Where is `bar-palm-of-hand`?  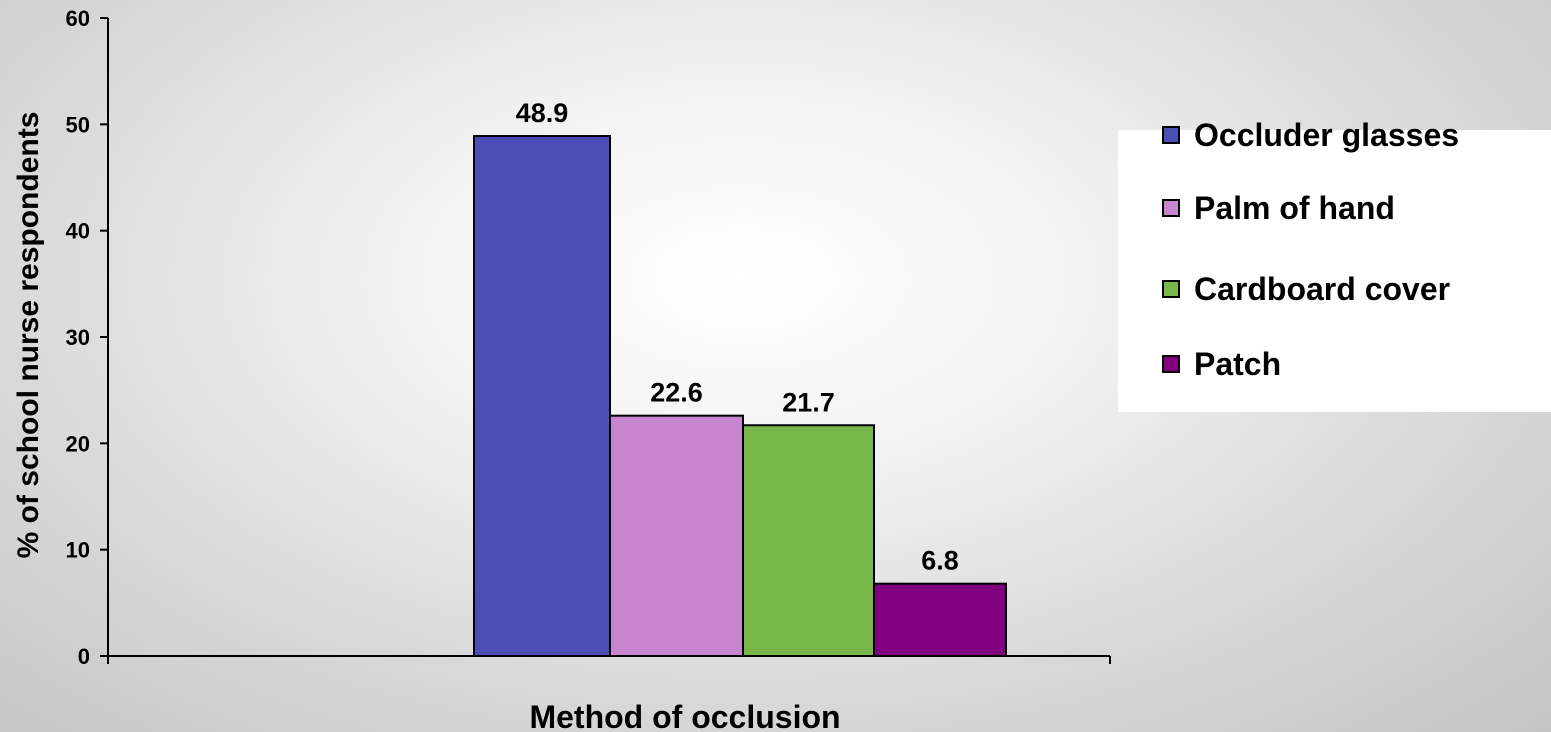
bar-palm-of-hand is located at coordinates (676, 536).